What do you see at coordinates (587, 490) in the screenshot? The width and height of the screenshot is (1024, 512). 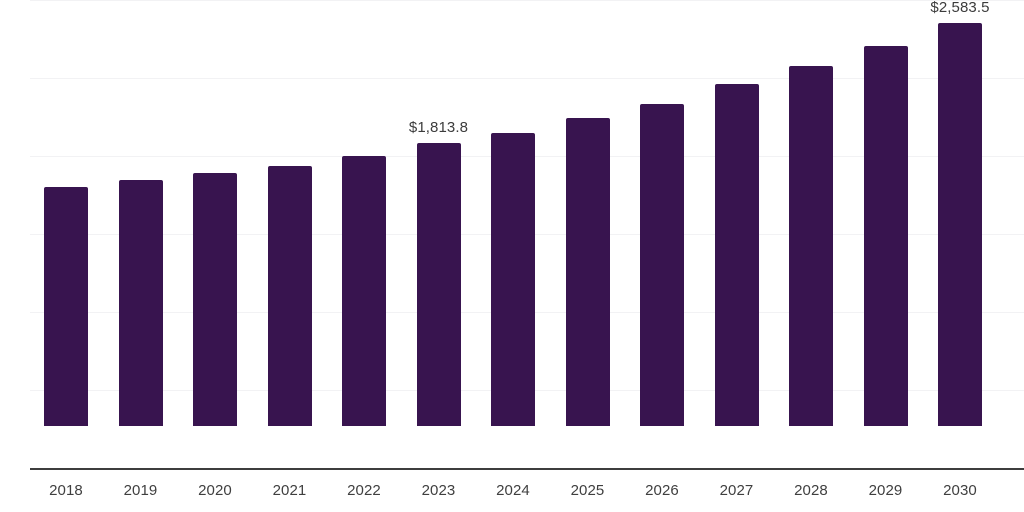 I see `x-axis-tick-label: 2025` at bounding box center [587, 490].